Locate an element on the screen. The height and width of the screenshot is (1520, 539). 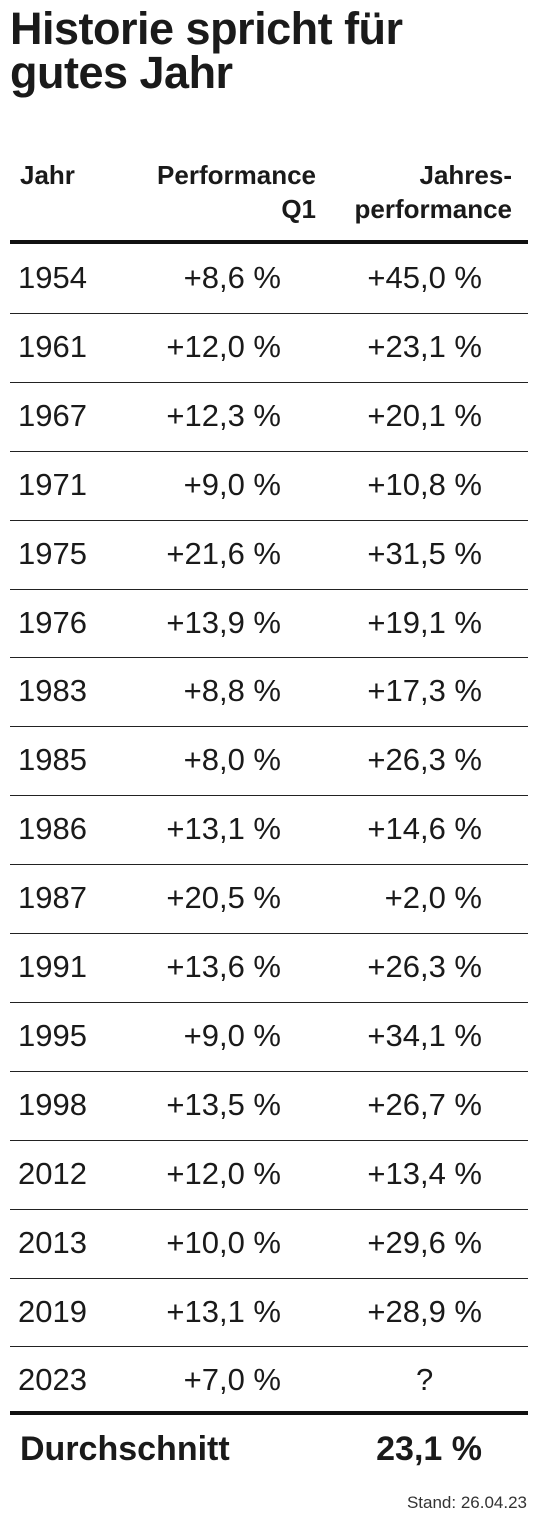
table-cell: +28,9 % is located at coordinates (424, 1311).